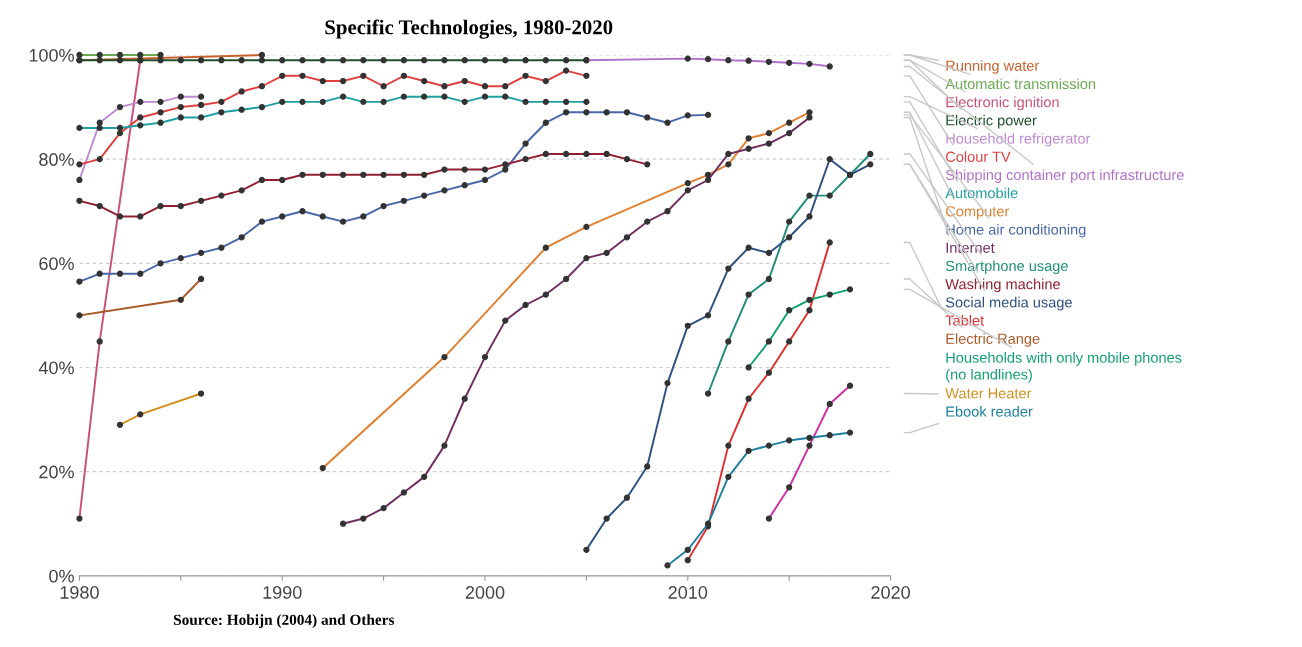  Describe the element at coordinates (61, 576) in the screenshot. I see `y-tick-label: 0%` at that location.